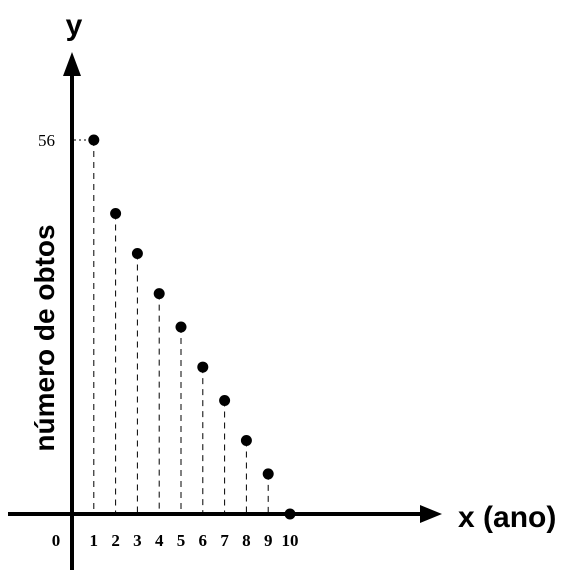 Image resolution: width=573 pixels, height=573 pixels. I want to click on x-axis-label: x (ano), so click(507, 517).